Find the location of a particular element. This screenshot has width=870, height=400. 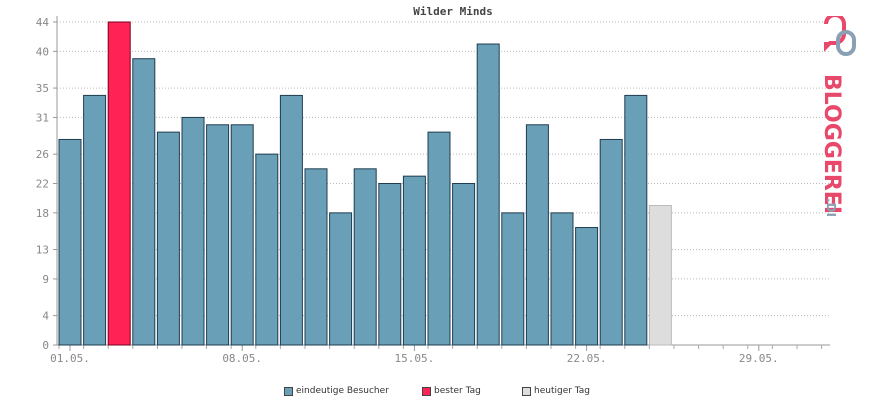

legend-swatch-best-day is located at coordinates (426, 391).